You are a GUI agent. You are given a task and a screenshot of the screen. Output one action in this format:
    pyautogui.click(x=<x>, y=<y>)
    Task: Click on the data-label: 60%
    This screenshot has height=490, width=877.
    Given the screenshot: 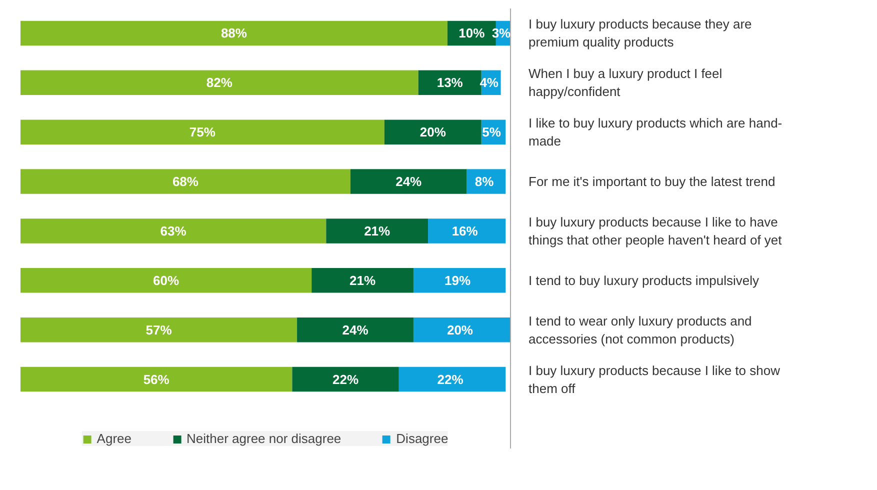 What is the action you would take?
    pyautogui.click(x=166, y=280)
    